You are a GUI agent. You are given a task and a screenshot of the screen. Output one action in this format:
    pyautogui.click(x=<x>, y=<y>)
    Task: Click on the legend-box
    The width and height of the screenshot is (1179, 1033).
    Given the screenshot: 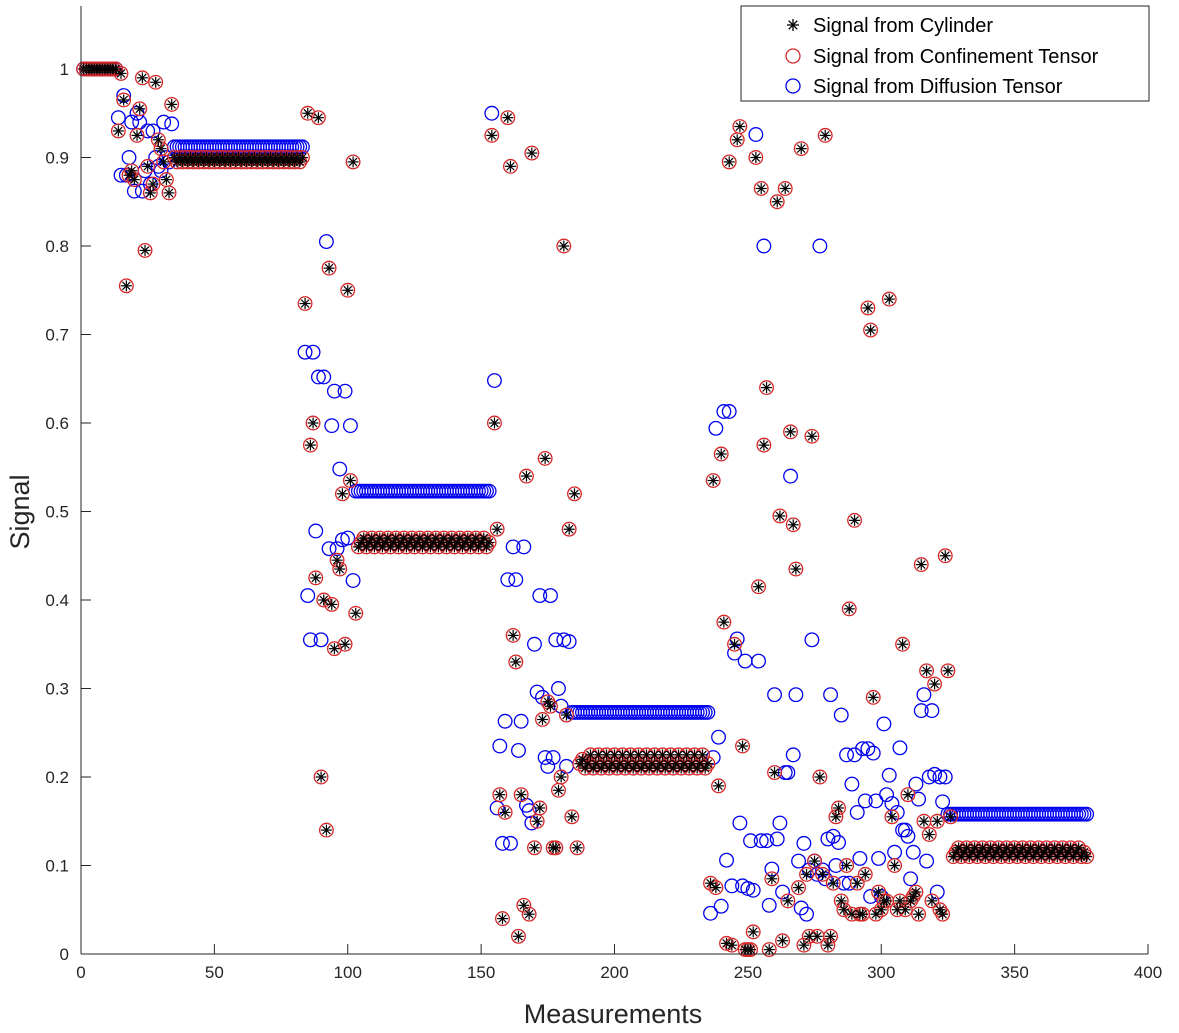 What is the action you would take?
    pyautogui.click(x=945, y=53)
    